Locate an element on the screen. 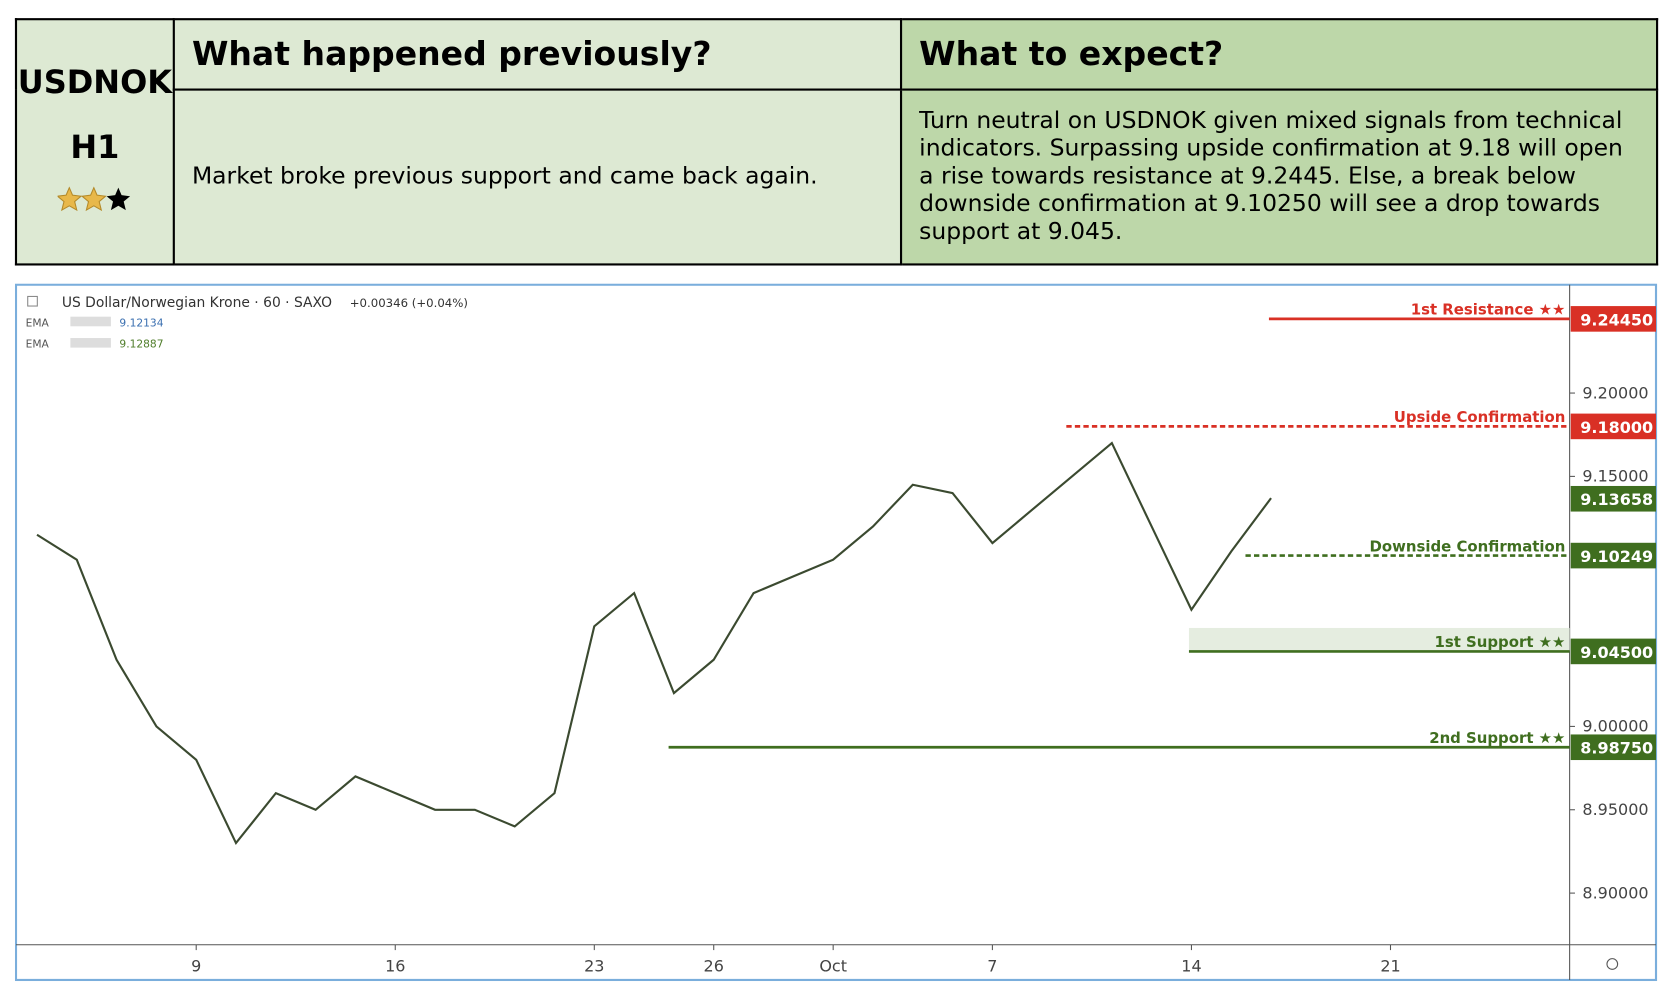  level-price-label: 9.10249 is located at coordinates (1616, 556).